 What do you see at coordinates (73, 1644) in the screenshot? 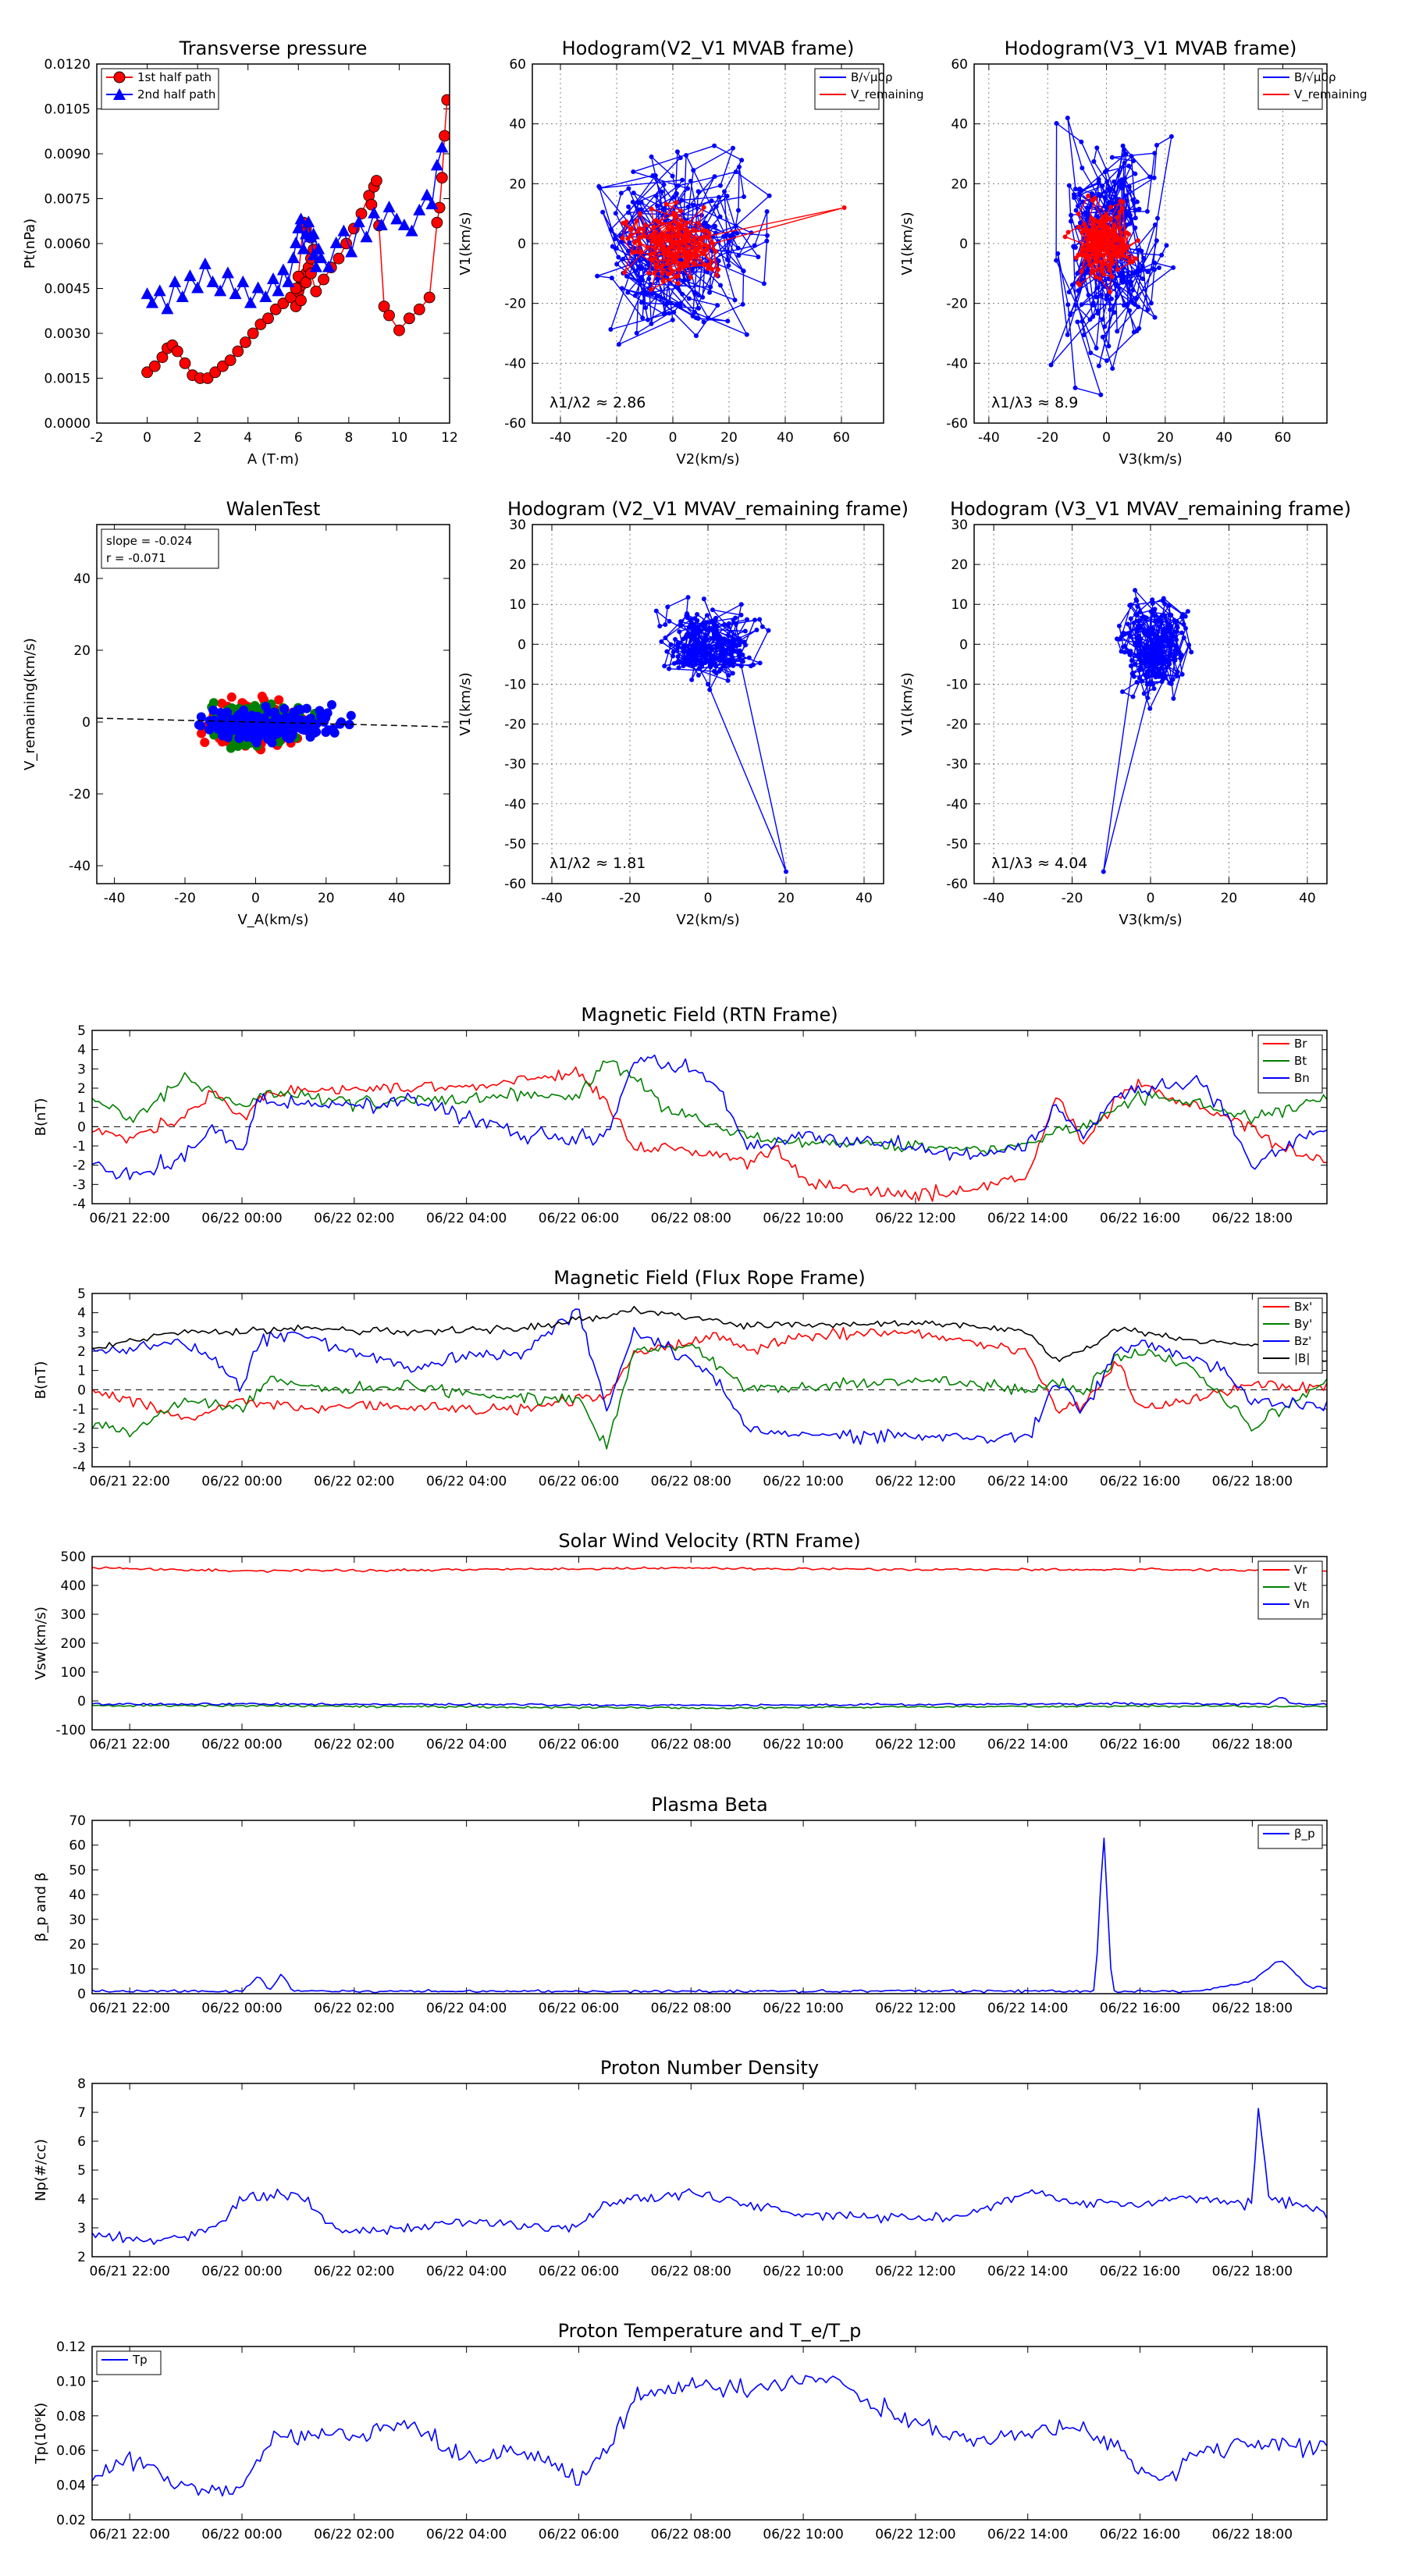
I see `y-tick-label: 200` at bounding box center [73, 1644].